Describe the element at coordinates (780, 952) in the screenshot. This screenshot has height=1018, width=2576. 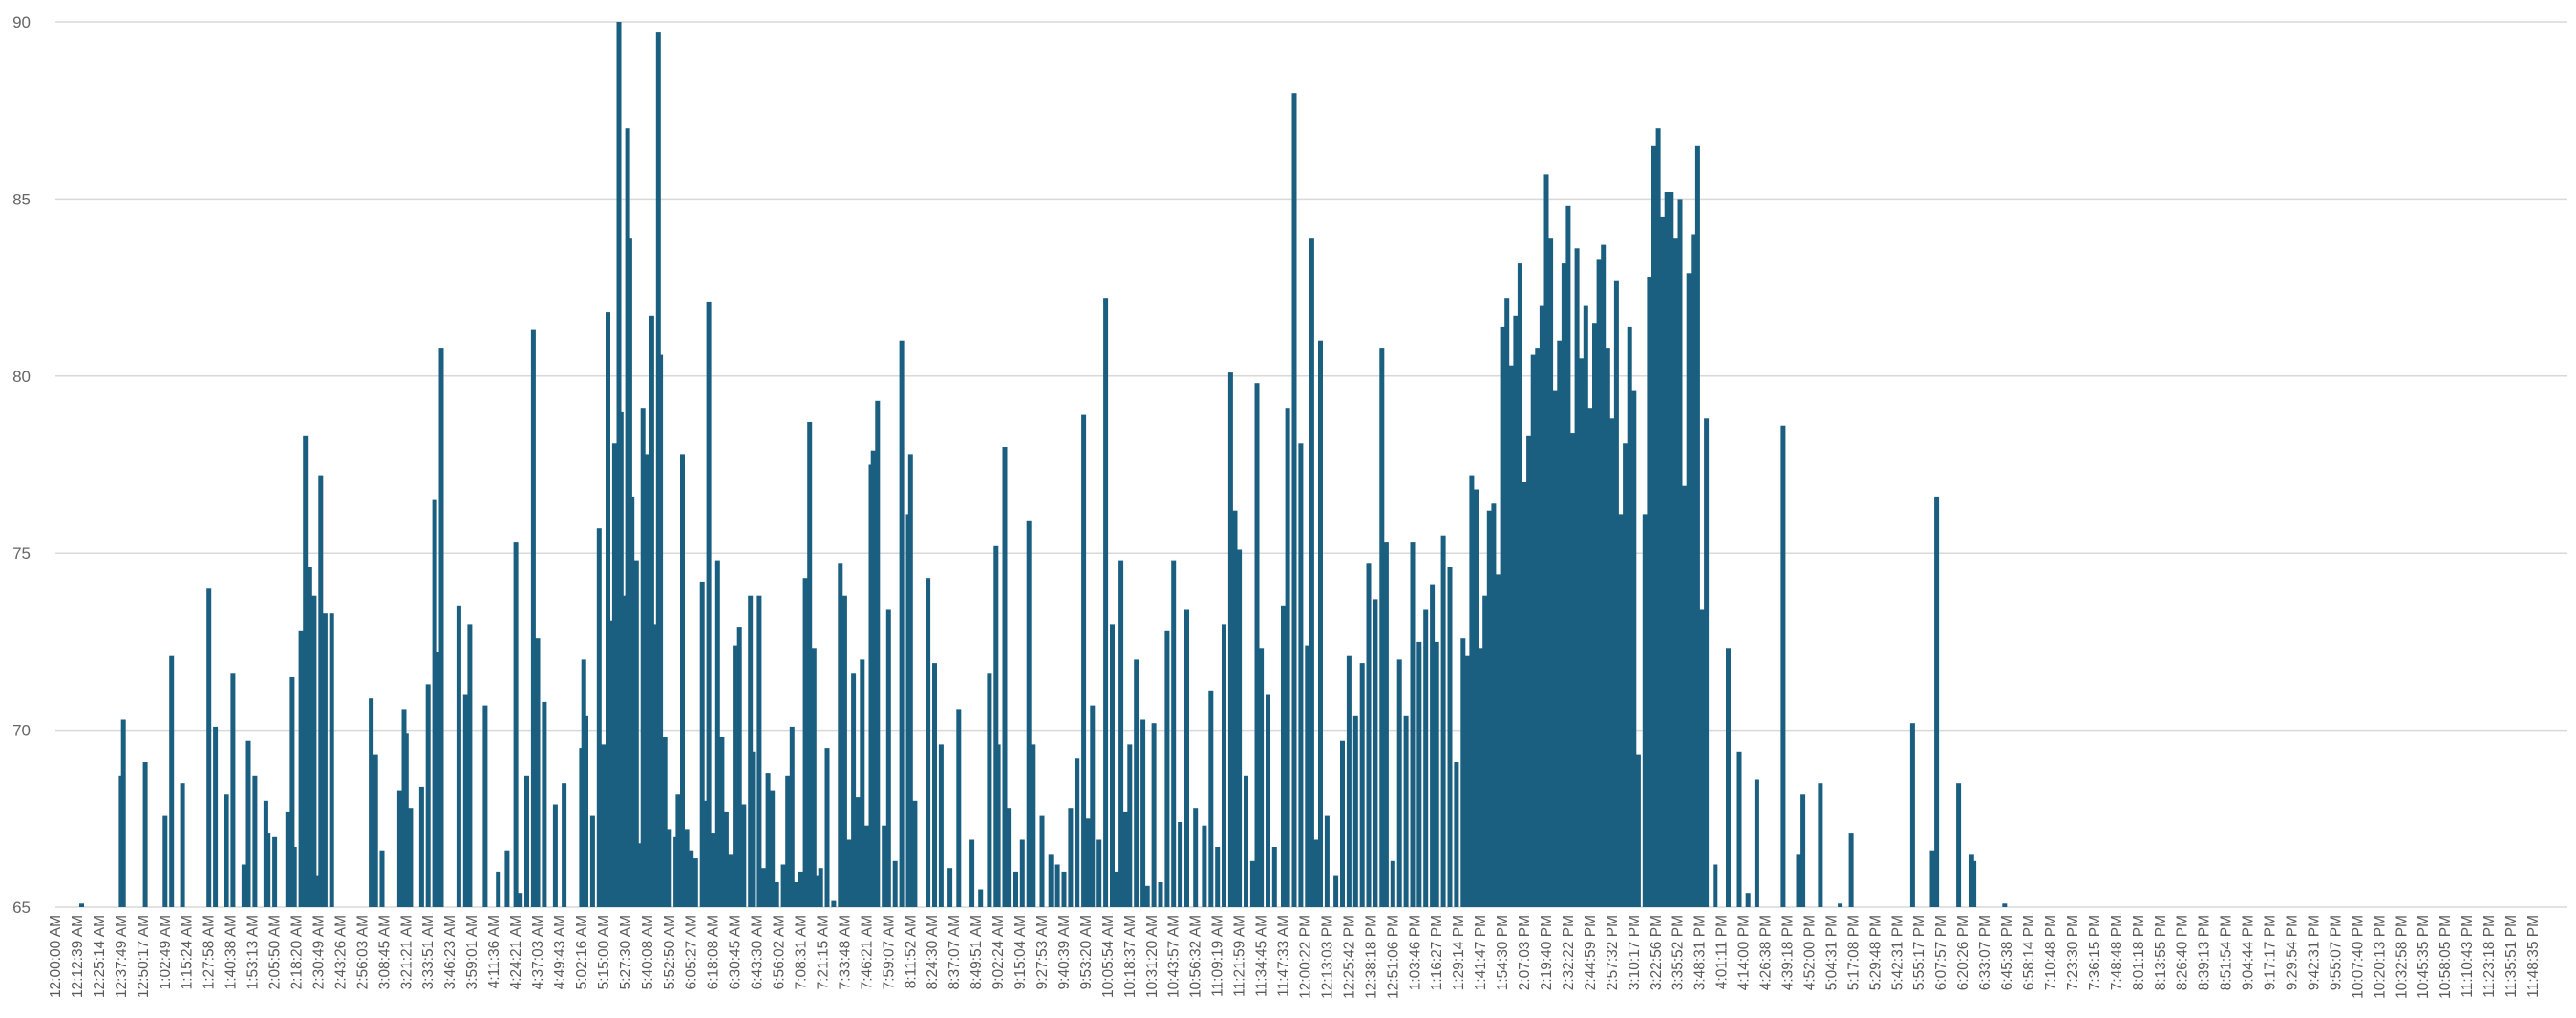
I see `x-tick-label: 6:56:02 AM` at that location.